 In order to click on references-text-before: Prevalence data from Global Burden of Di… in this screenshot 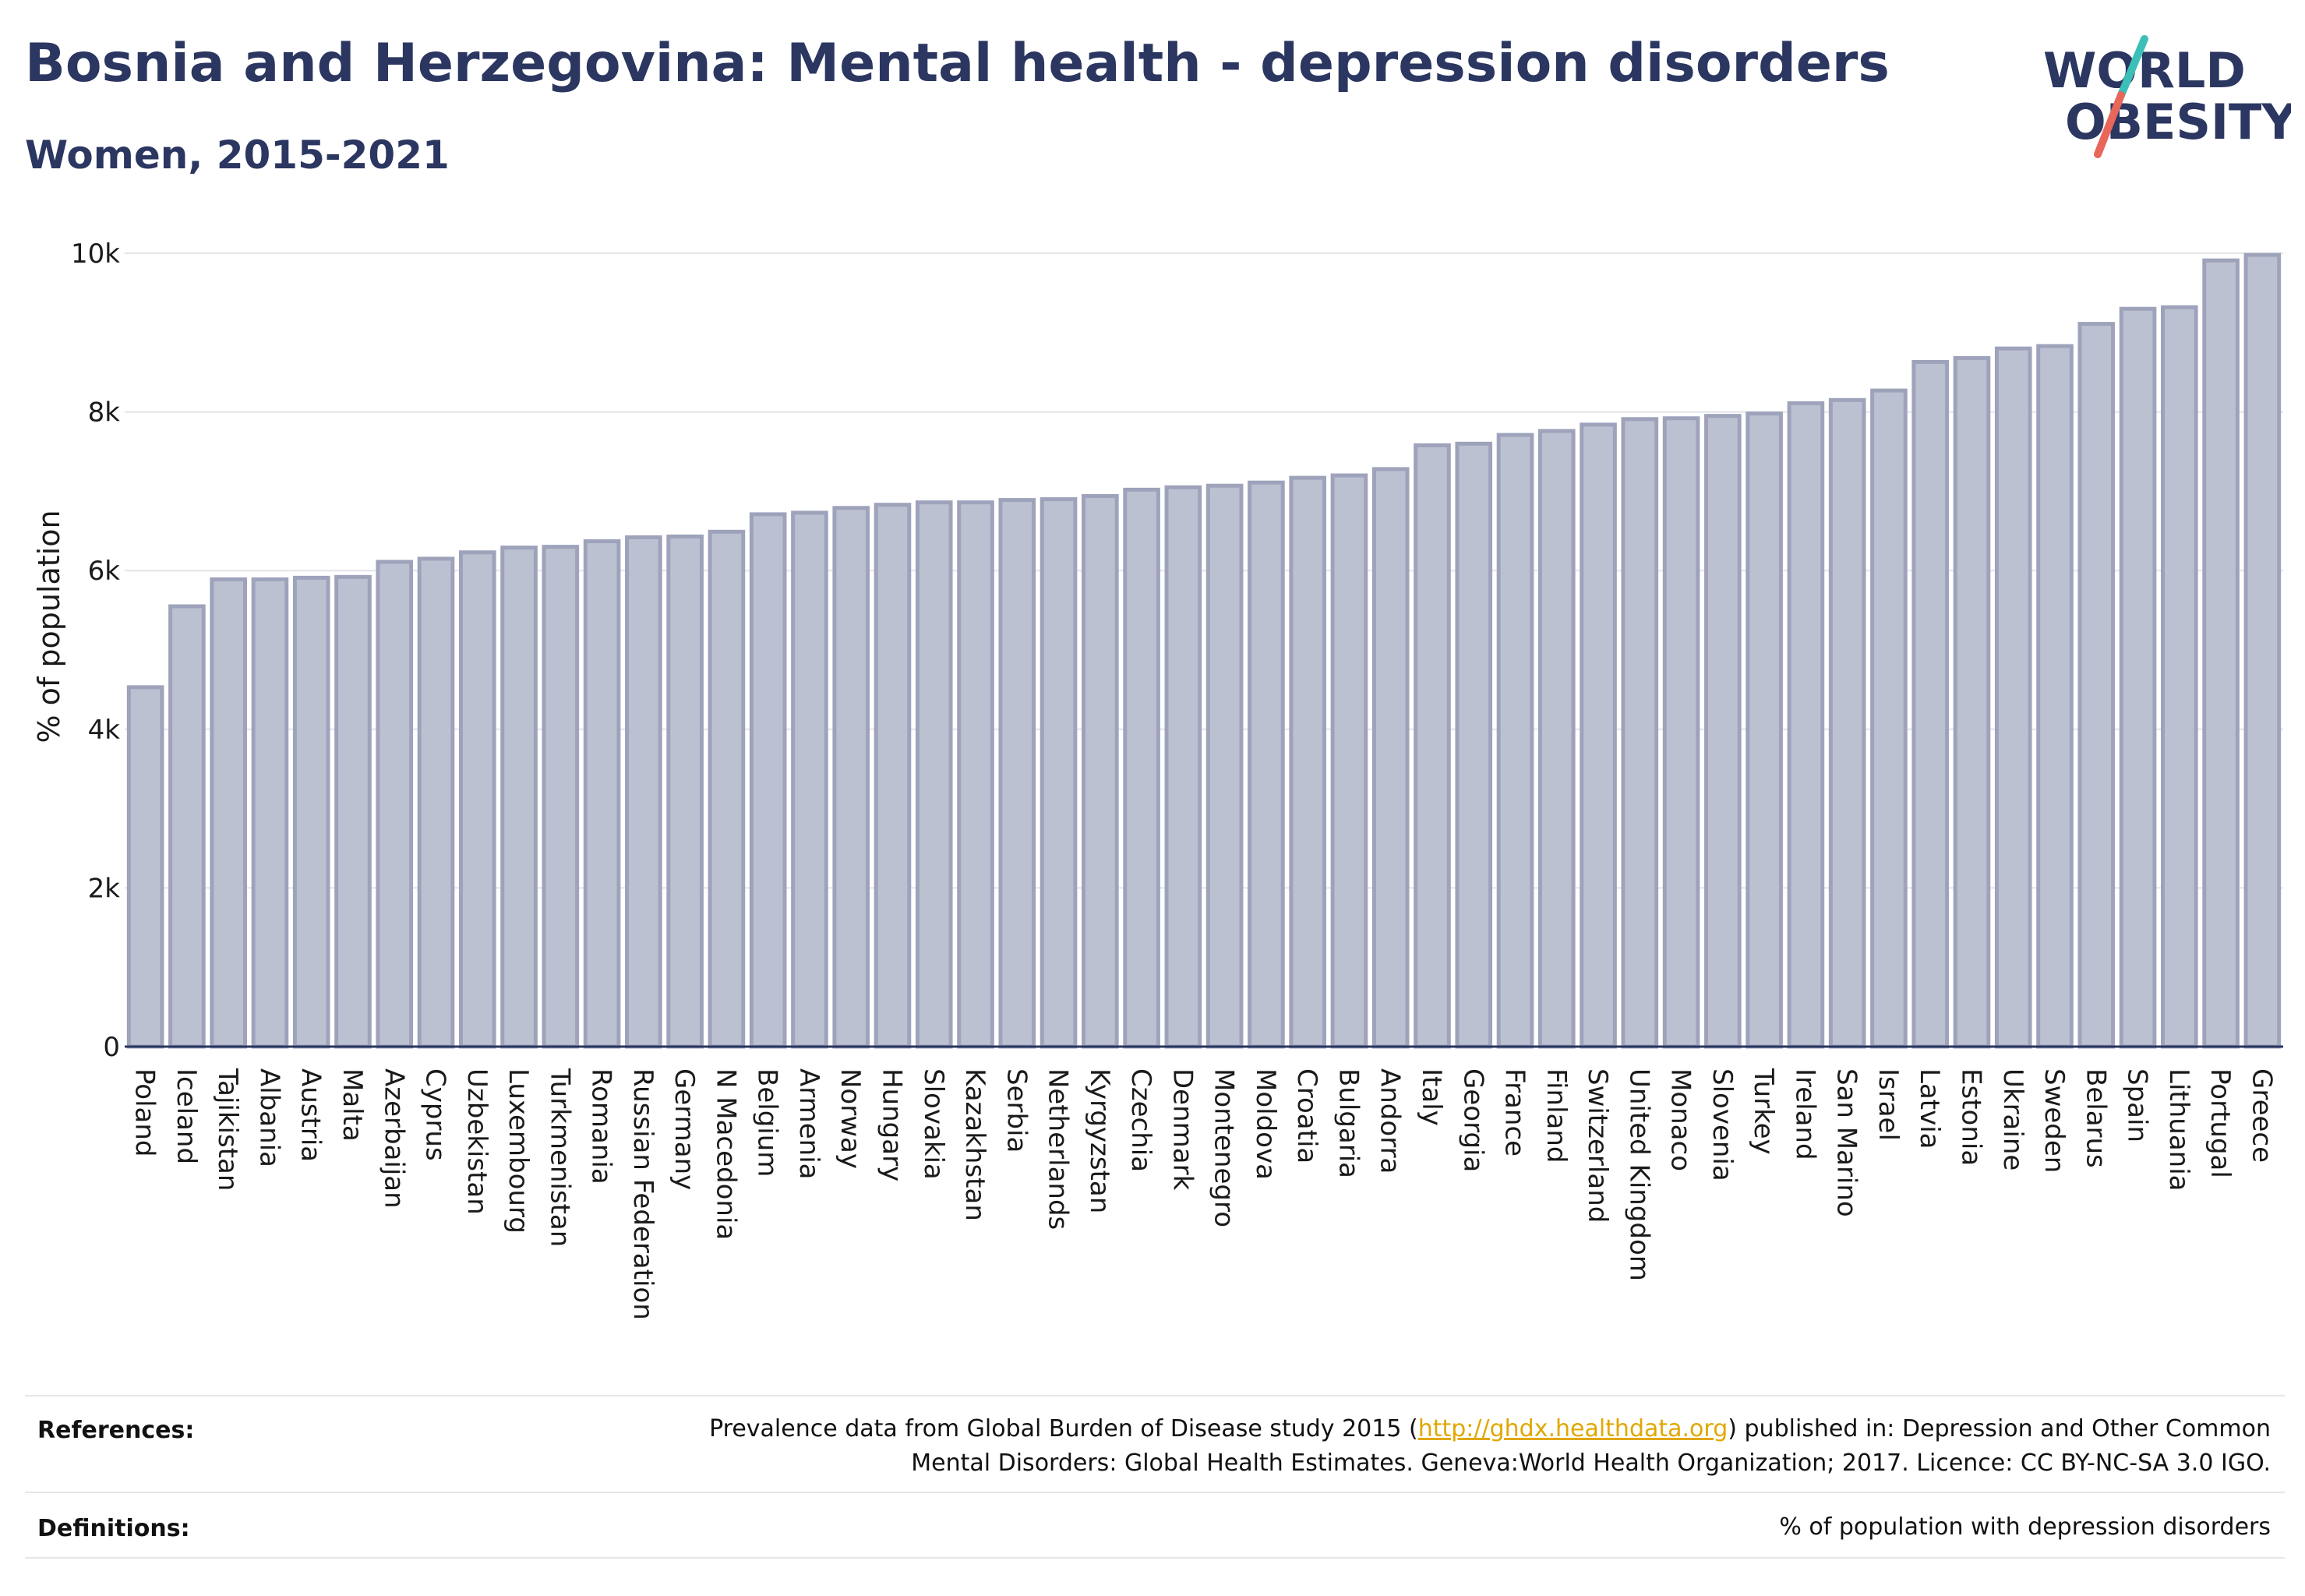, I will do `click(1063, 1428)`.